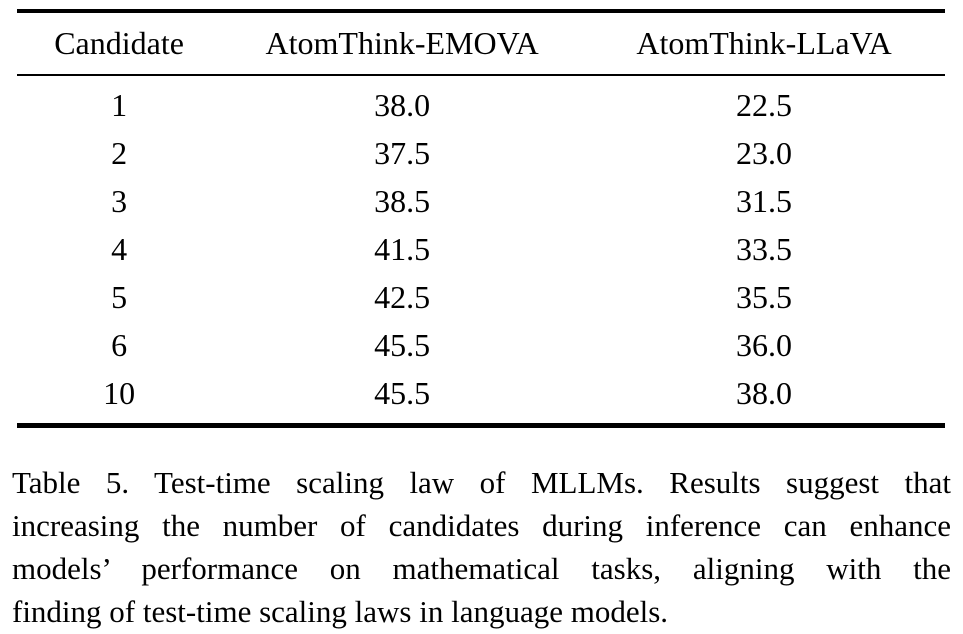 The height and width of the screenshot is (634, 963). What do you see at coordinates (481, 201) in the screenshot?
I see `table-row: 3 38.5 31.5` at bounding box center [481, 201].